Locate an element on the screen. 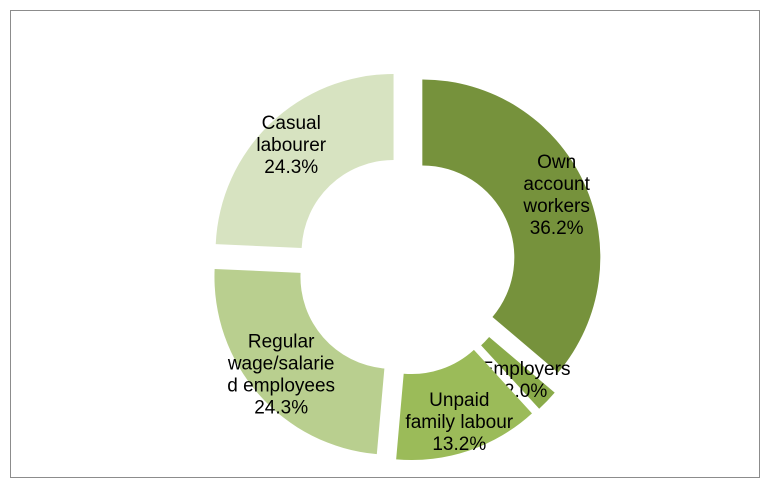  slice-label-line: Casual is located at coordinates (291, 123).